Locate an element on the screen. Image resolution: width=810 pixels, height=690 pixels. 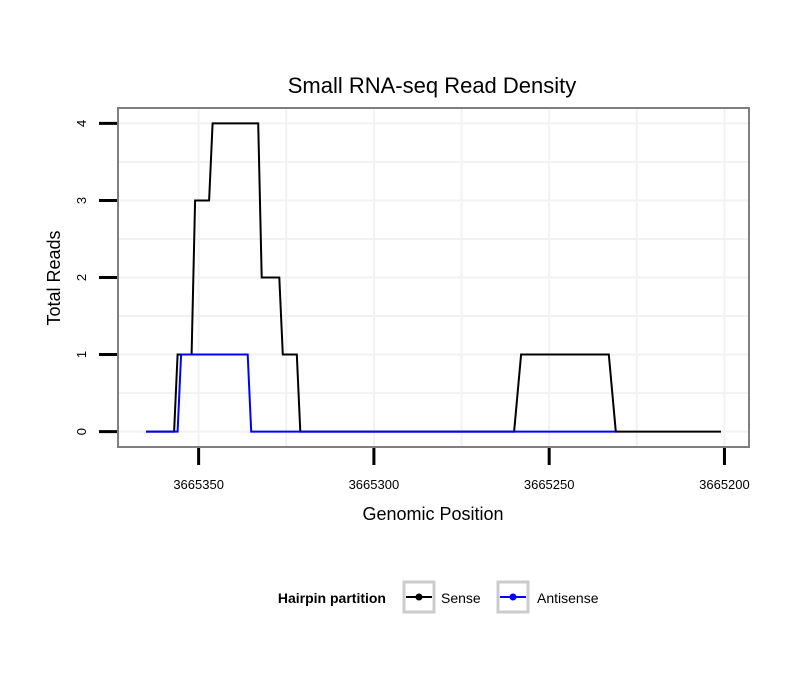
legend-label-sense: Sense is located at coordinates (461, 598).